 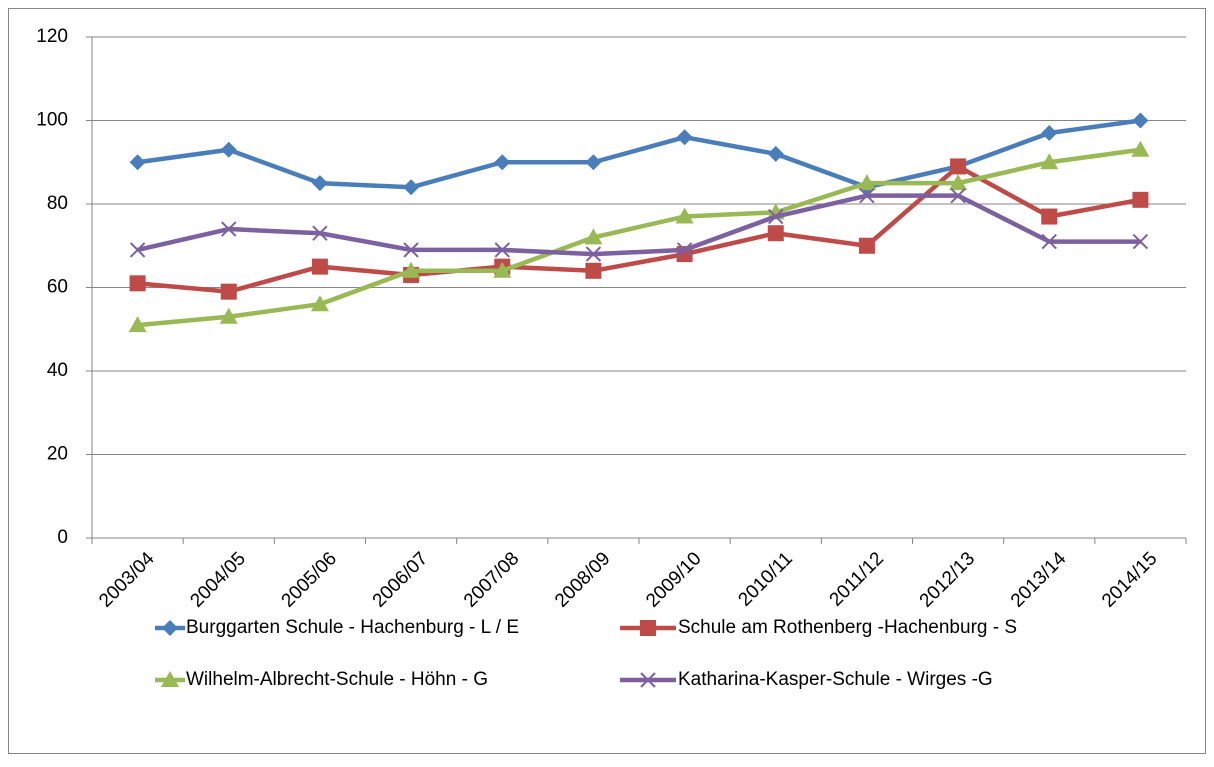 I want to click on y-tick-label: 60, so click(x=57, y=287).